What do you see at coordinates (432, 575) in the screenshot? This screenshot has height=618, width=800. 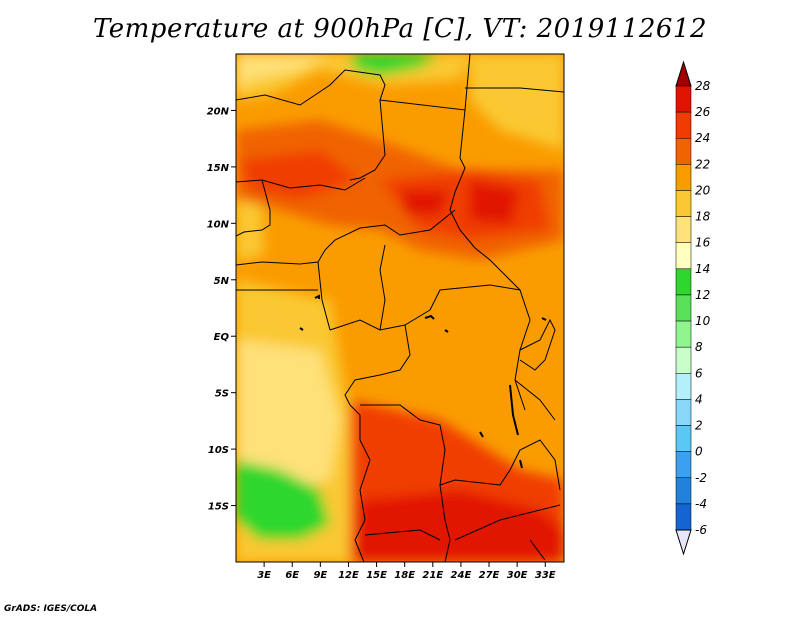 I see `lon-tick-label: 21E` at bounding box center [432, 575].